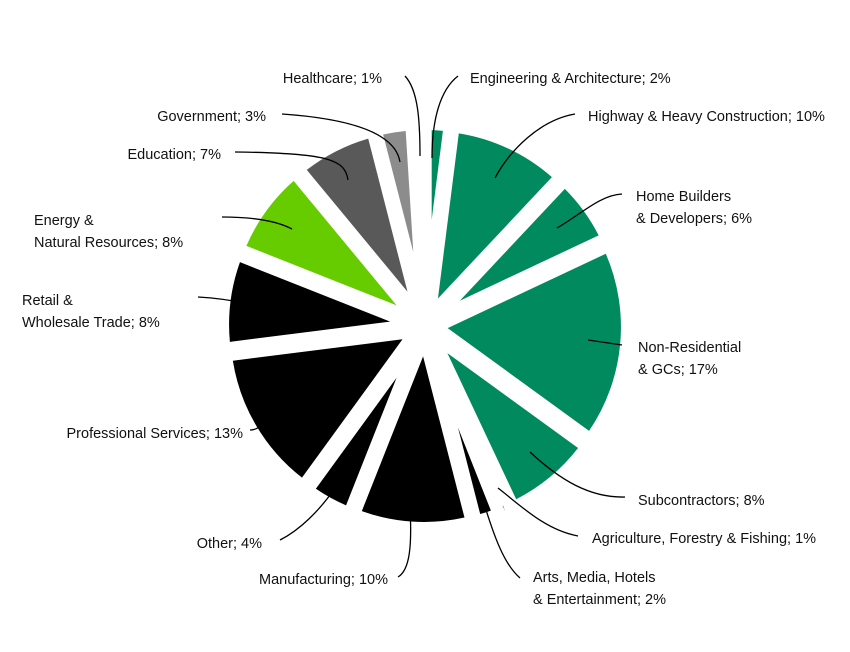 This screenshot has width=850, height=652. What do you see at coordinates (599, 600) in the screenshot?
I see `label-line: & Entertainment; 2%` at bounding box center [599, 600].